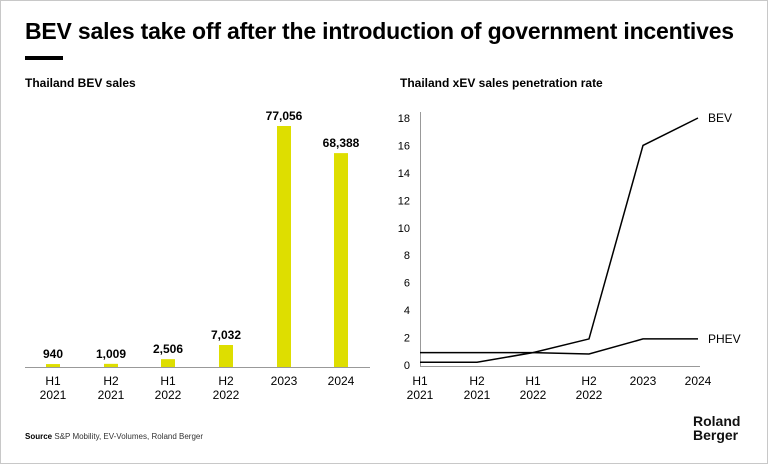 The height and width of the screenshot is (464, 768). Describe the element at coordinates (53, 354) in the screenshot. I see `bar-value-label: 940` at that location.